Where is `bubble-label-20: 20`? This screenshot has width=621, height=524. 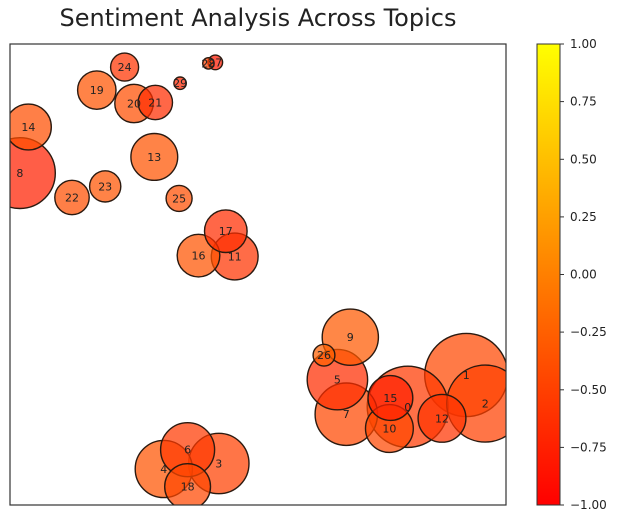
bubble-label-20: 20 is located at coordinates (134, 104).